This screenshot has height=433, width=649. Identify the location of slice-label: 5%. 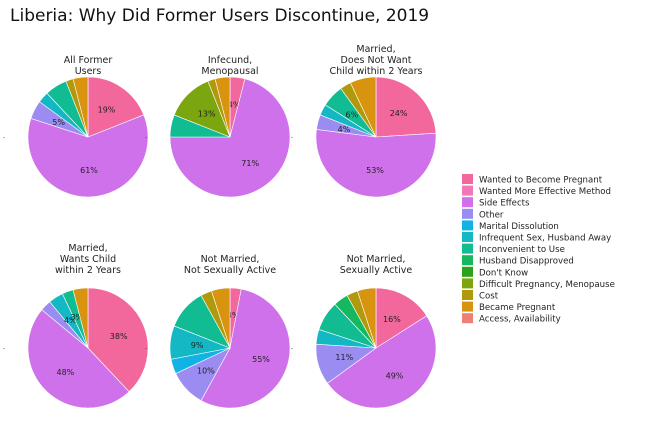
(58, 122).